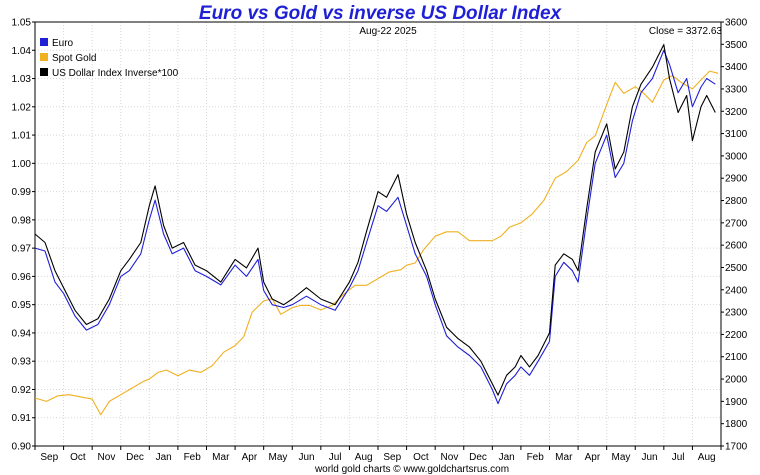 This screenshot has height=475, width=760. What do you see at coordinates (381, 13) in the screenshot?
I see `chart-title: Euro vs Gold vs inverse US Dollar Index` at bounding box center [381, 13].